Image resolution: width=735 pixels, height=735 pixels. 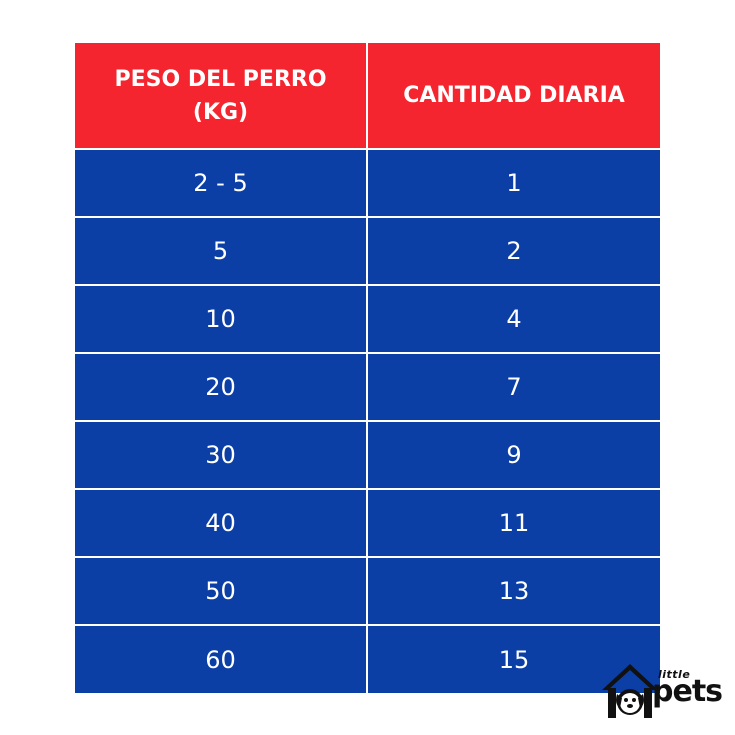 I want to click on little-pets-logo: little pets, so click(x=662, y=690).